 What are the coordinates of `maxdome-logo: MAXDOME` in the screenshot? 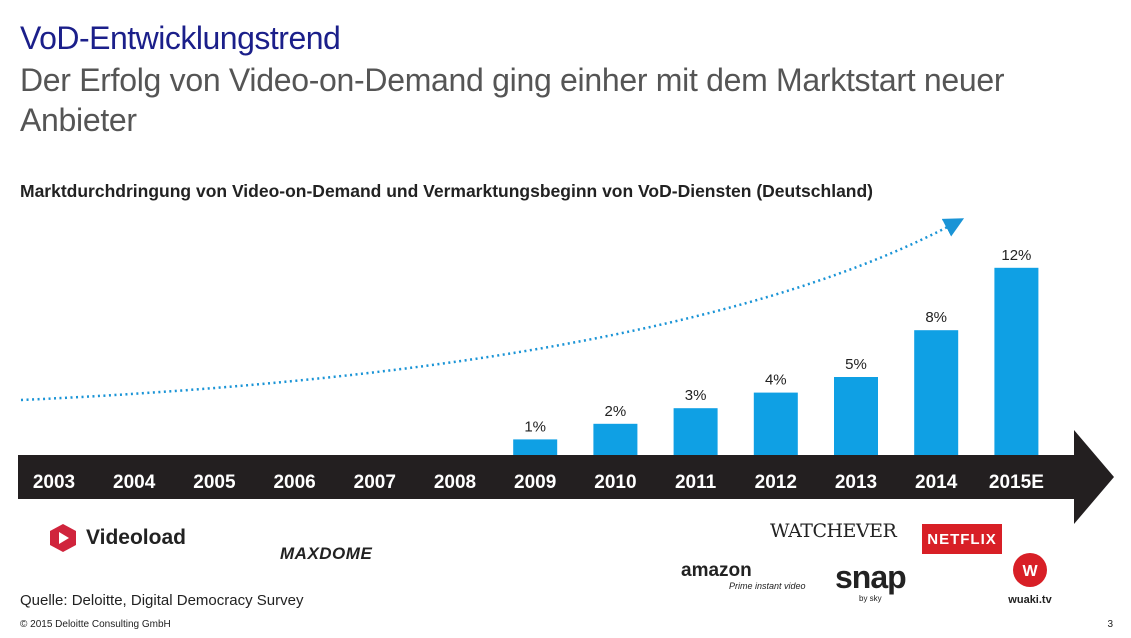 It's located at (326, 553).